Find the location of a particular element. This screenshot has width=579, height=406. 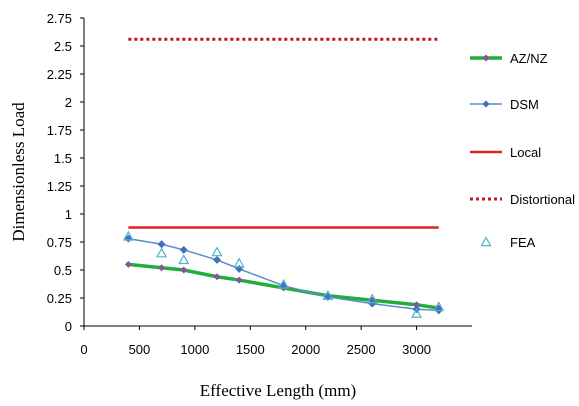

series-fea is located at coordinates (283, 274).